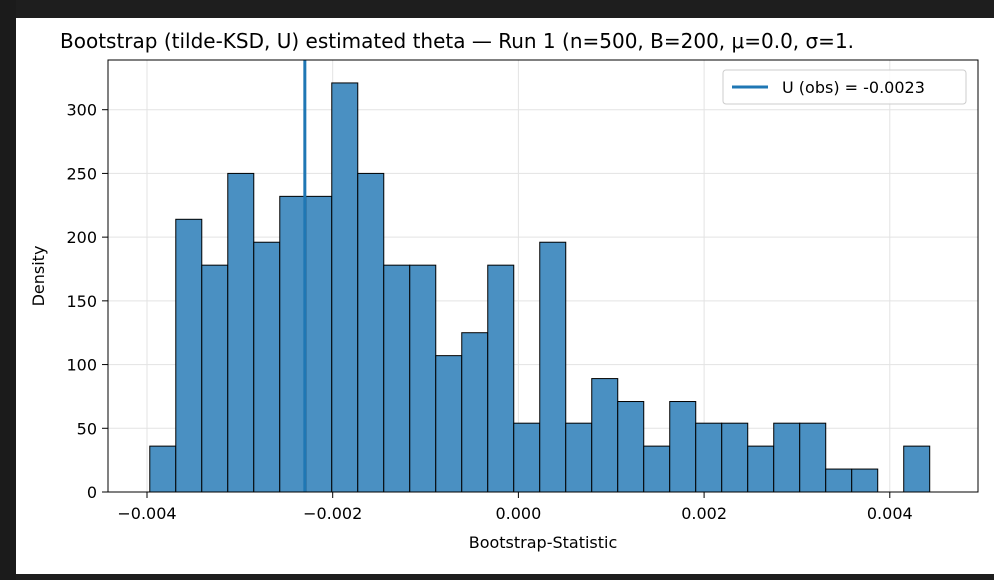 This screenshot has height=580, width=994. What do you see at coordinates (518, 513) in the screenshot?
I see `x-tick-label: 0.000` at bounding box center [518, 513].